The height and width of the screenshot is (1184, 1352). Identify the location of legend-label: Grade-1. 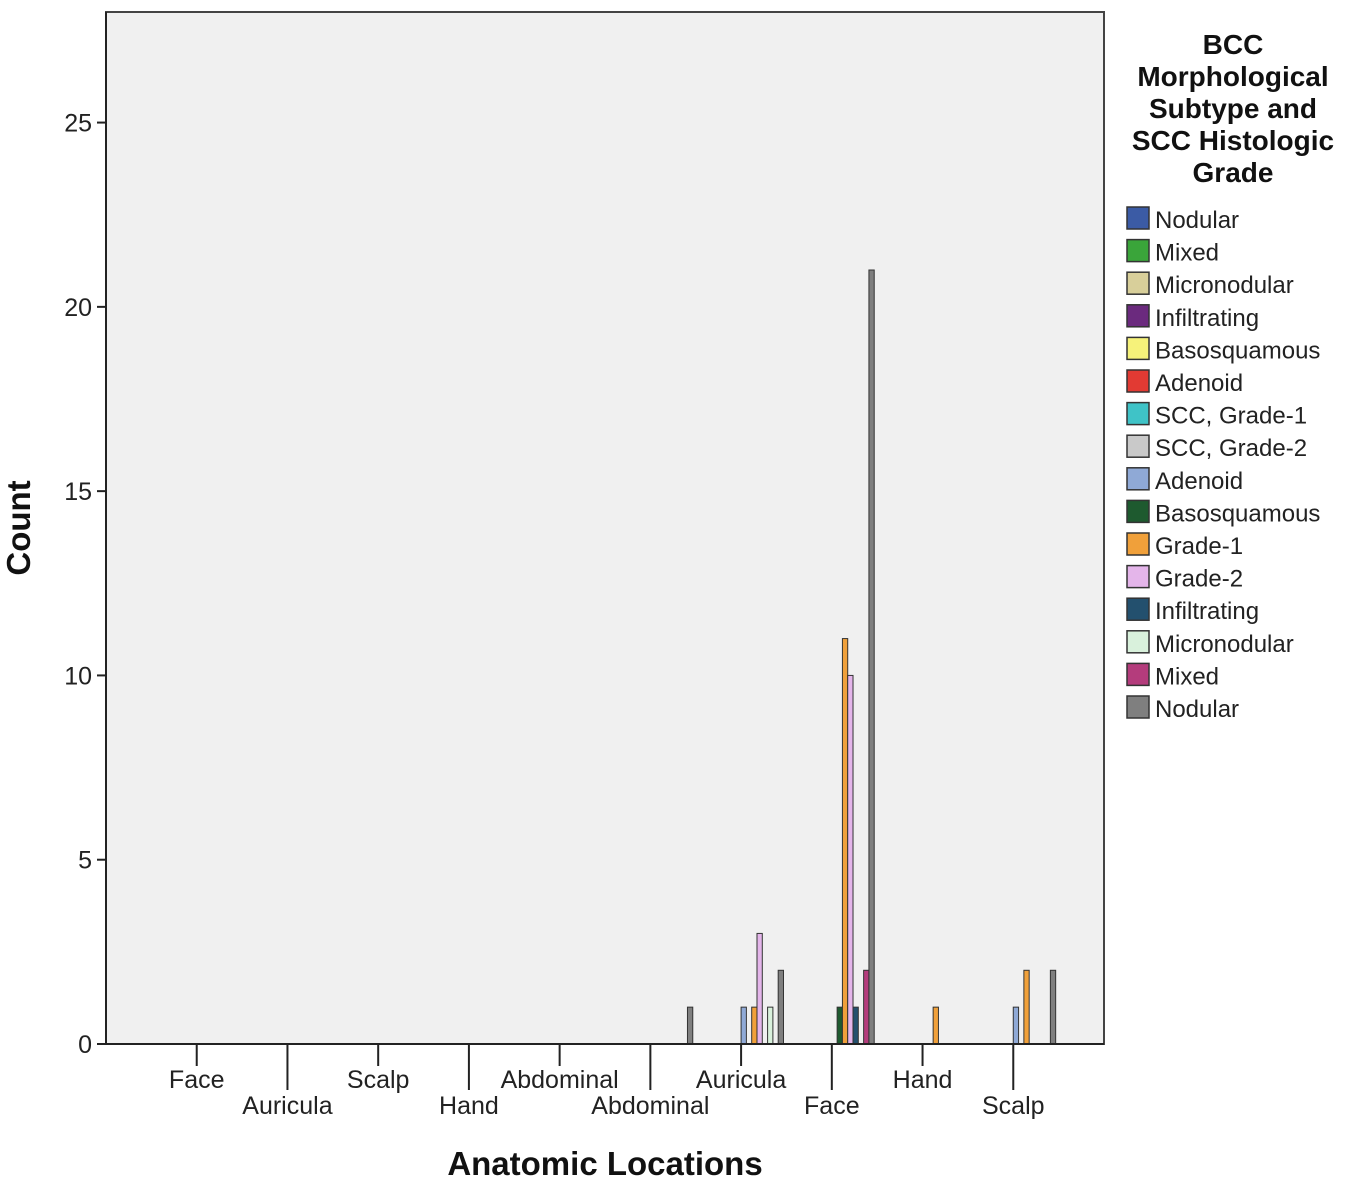
(1199, 546).